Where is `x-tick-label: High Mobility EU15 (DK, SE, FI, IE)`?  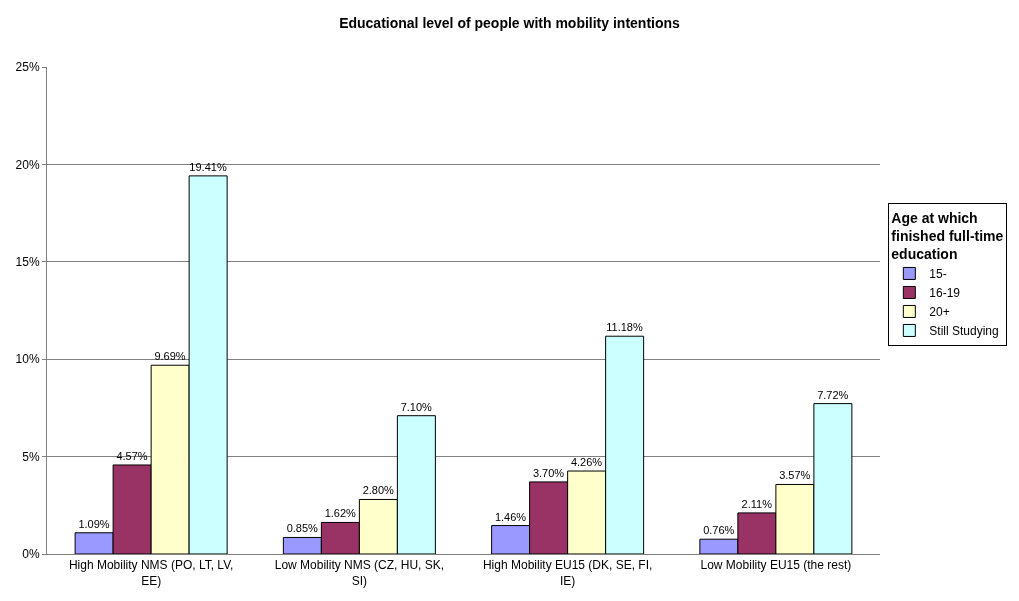
x-tick-label: High Mobility EU15 (DK, SE, FI, IE) is located at coordinates (567, 573).